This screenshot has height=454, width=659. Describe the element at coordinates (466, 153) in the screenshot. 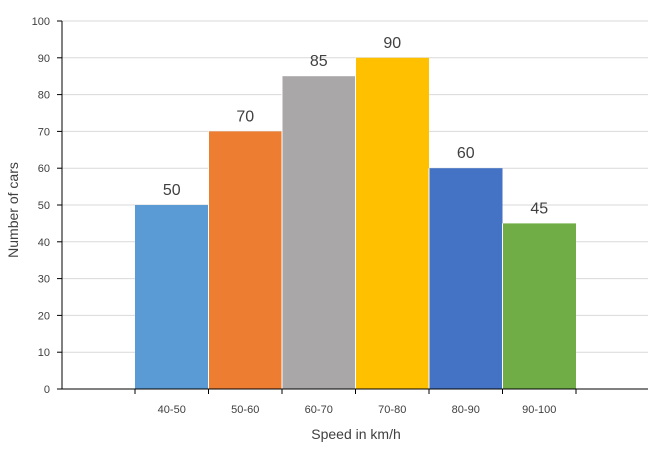

I see `data-label: 60` at that location.